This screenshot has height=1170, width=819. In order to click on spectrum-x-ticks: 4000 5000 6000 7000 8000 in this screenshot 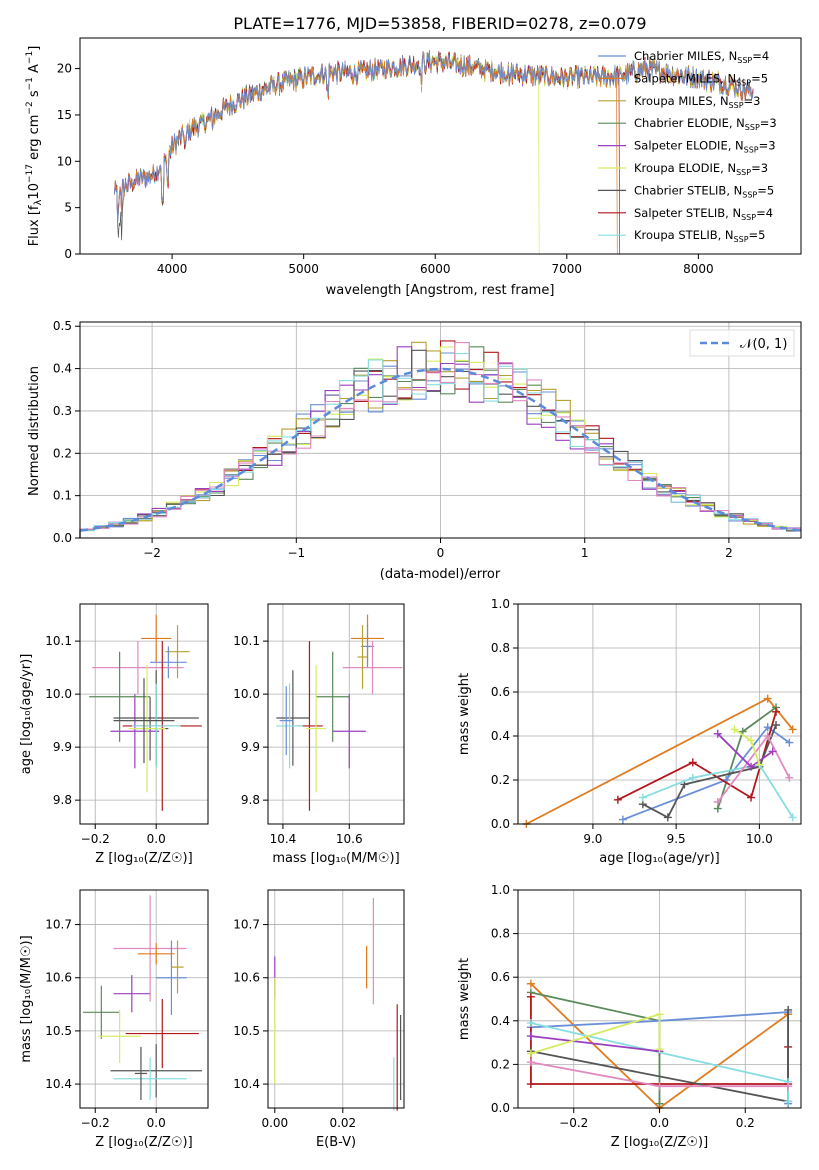, I will do `click(435, 265)`.